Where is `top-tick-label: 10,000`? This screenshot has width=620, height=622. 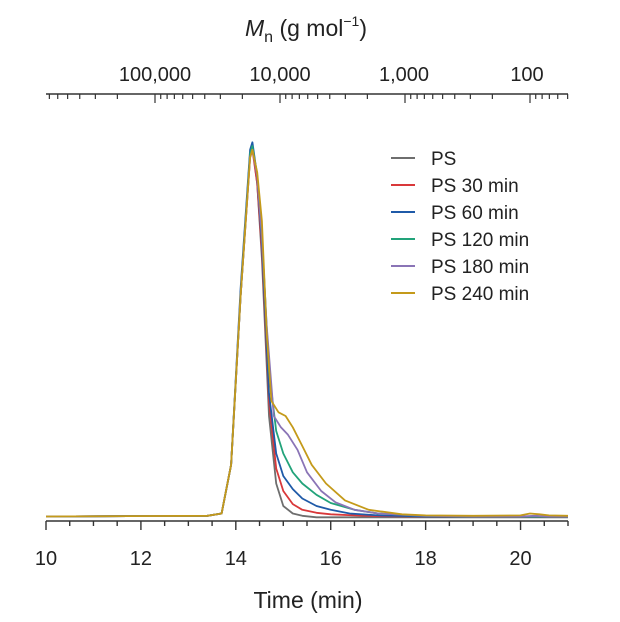 top-tick-label: 10,000 is located at coordinates (279, 75).